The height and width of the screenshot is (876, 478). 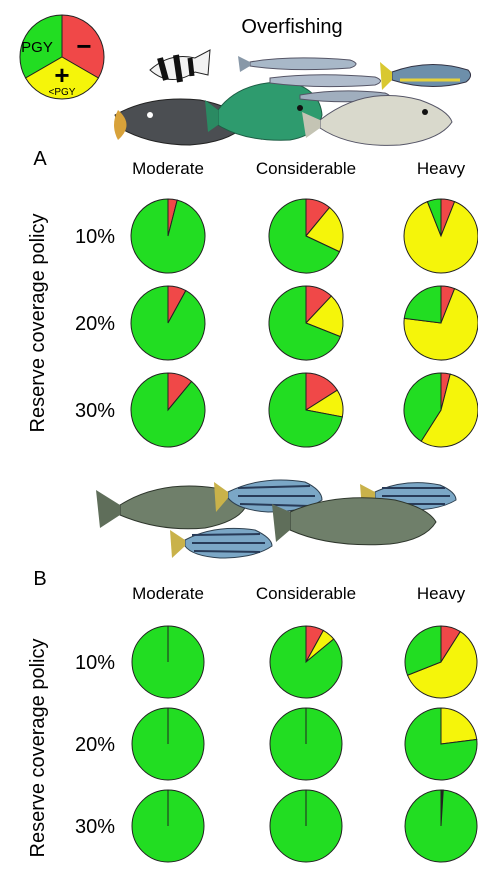 What do you see at coordinates (61, 75) in the screenshot?
I see `legend-label-plus: +` at bounding box center [61, 75].